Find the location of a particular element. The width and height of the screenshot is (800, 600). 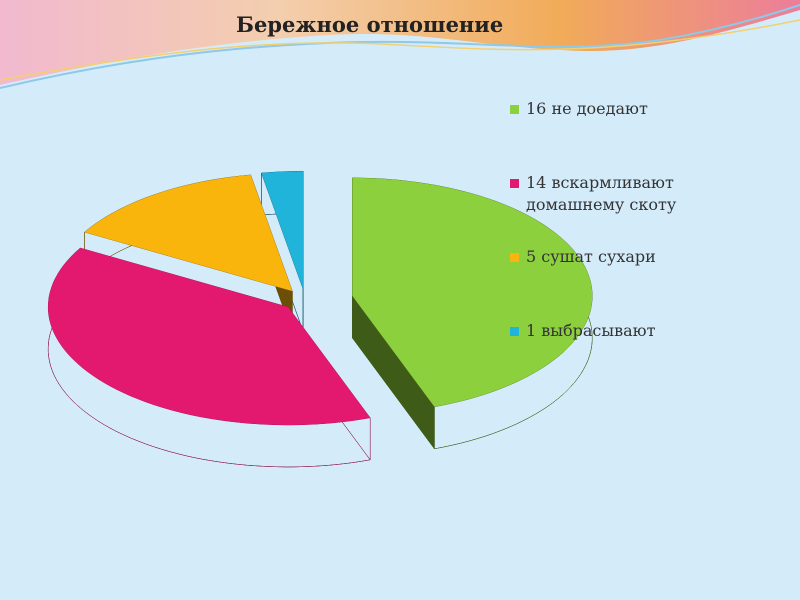

chart-title: Бережное отношение is located at coordinates (370, 24).